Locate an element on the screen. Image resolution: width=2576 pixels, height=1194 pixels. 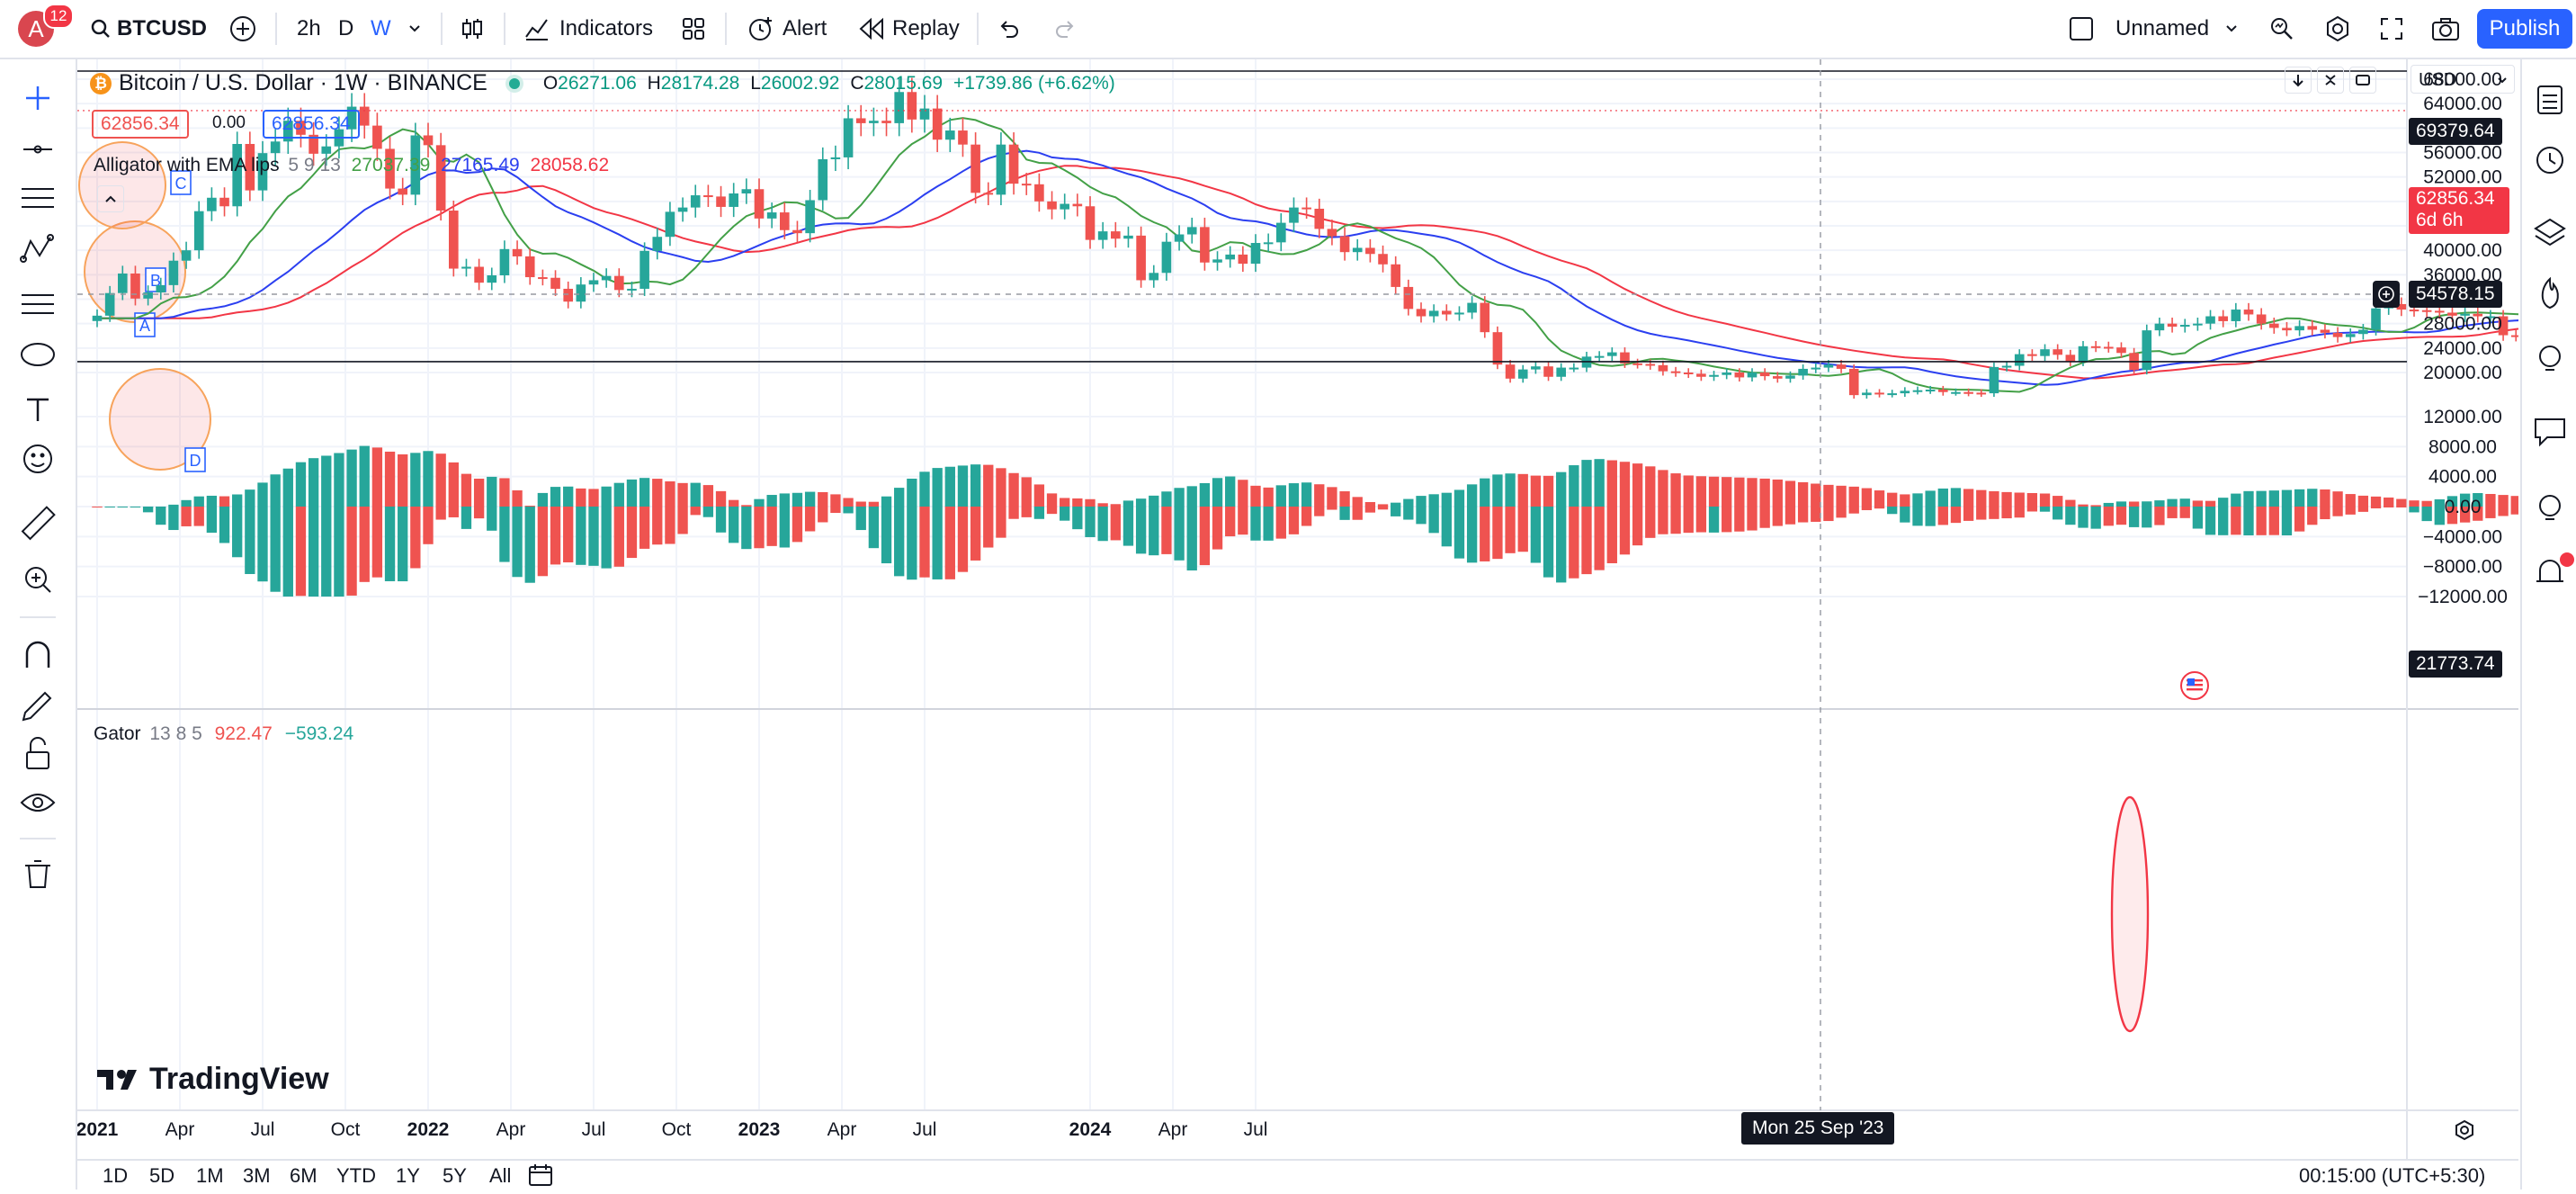
pane-maximize-button is located at coordinates (2330, 80).